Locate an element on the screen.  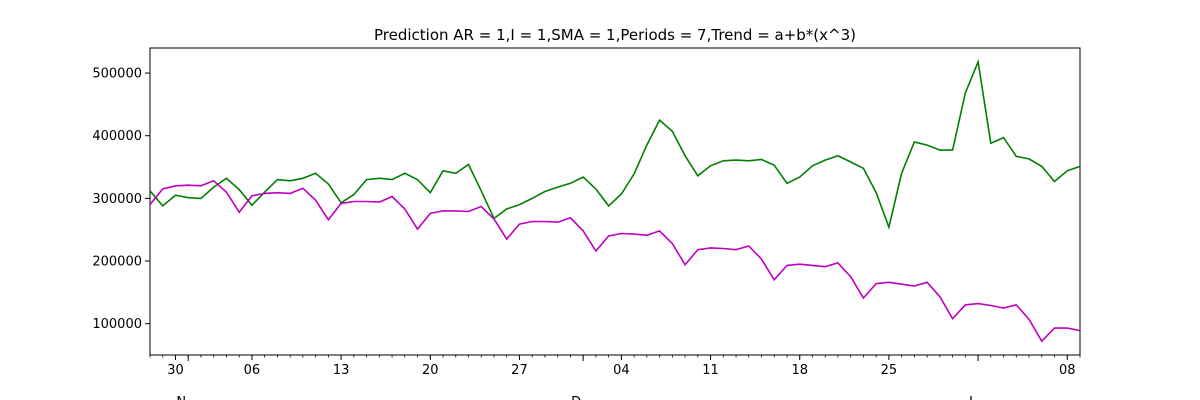
x-month-label: J is located at coordinates (970, 397).